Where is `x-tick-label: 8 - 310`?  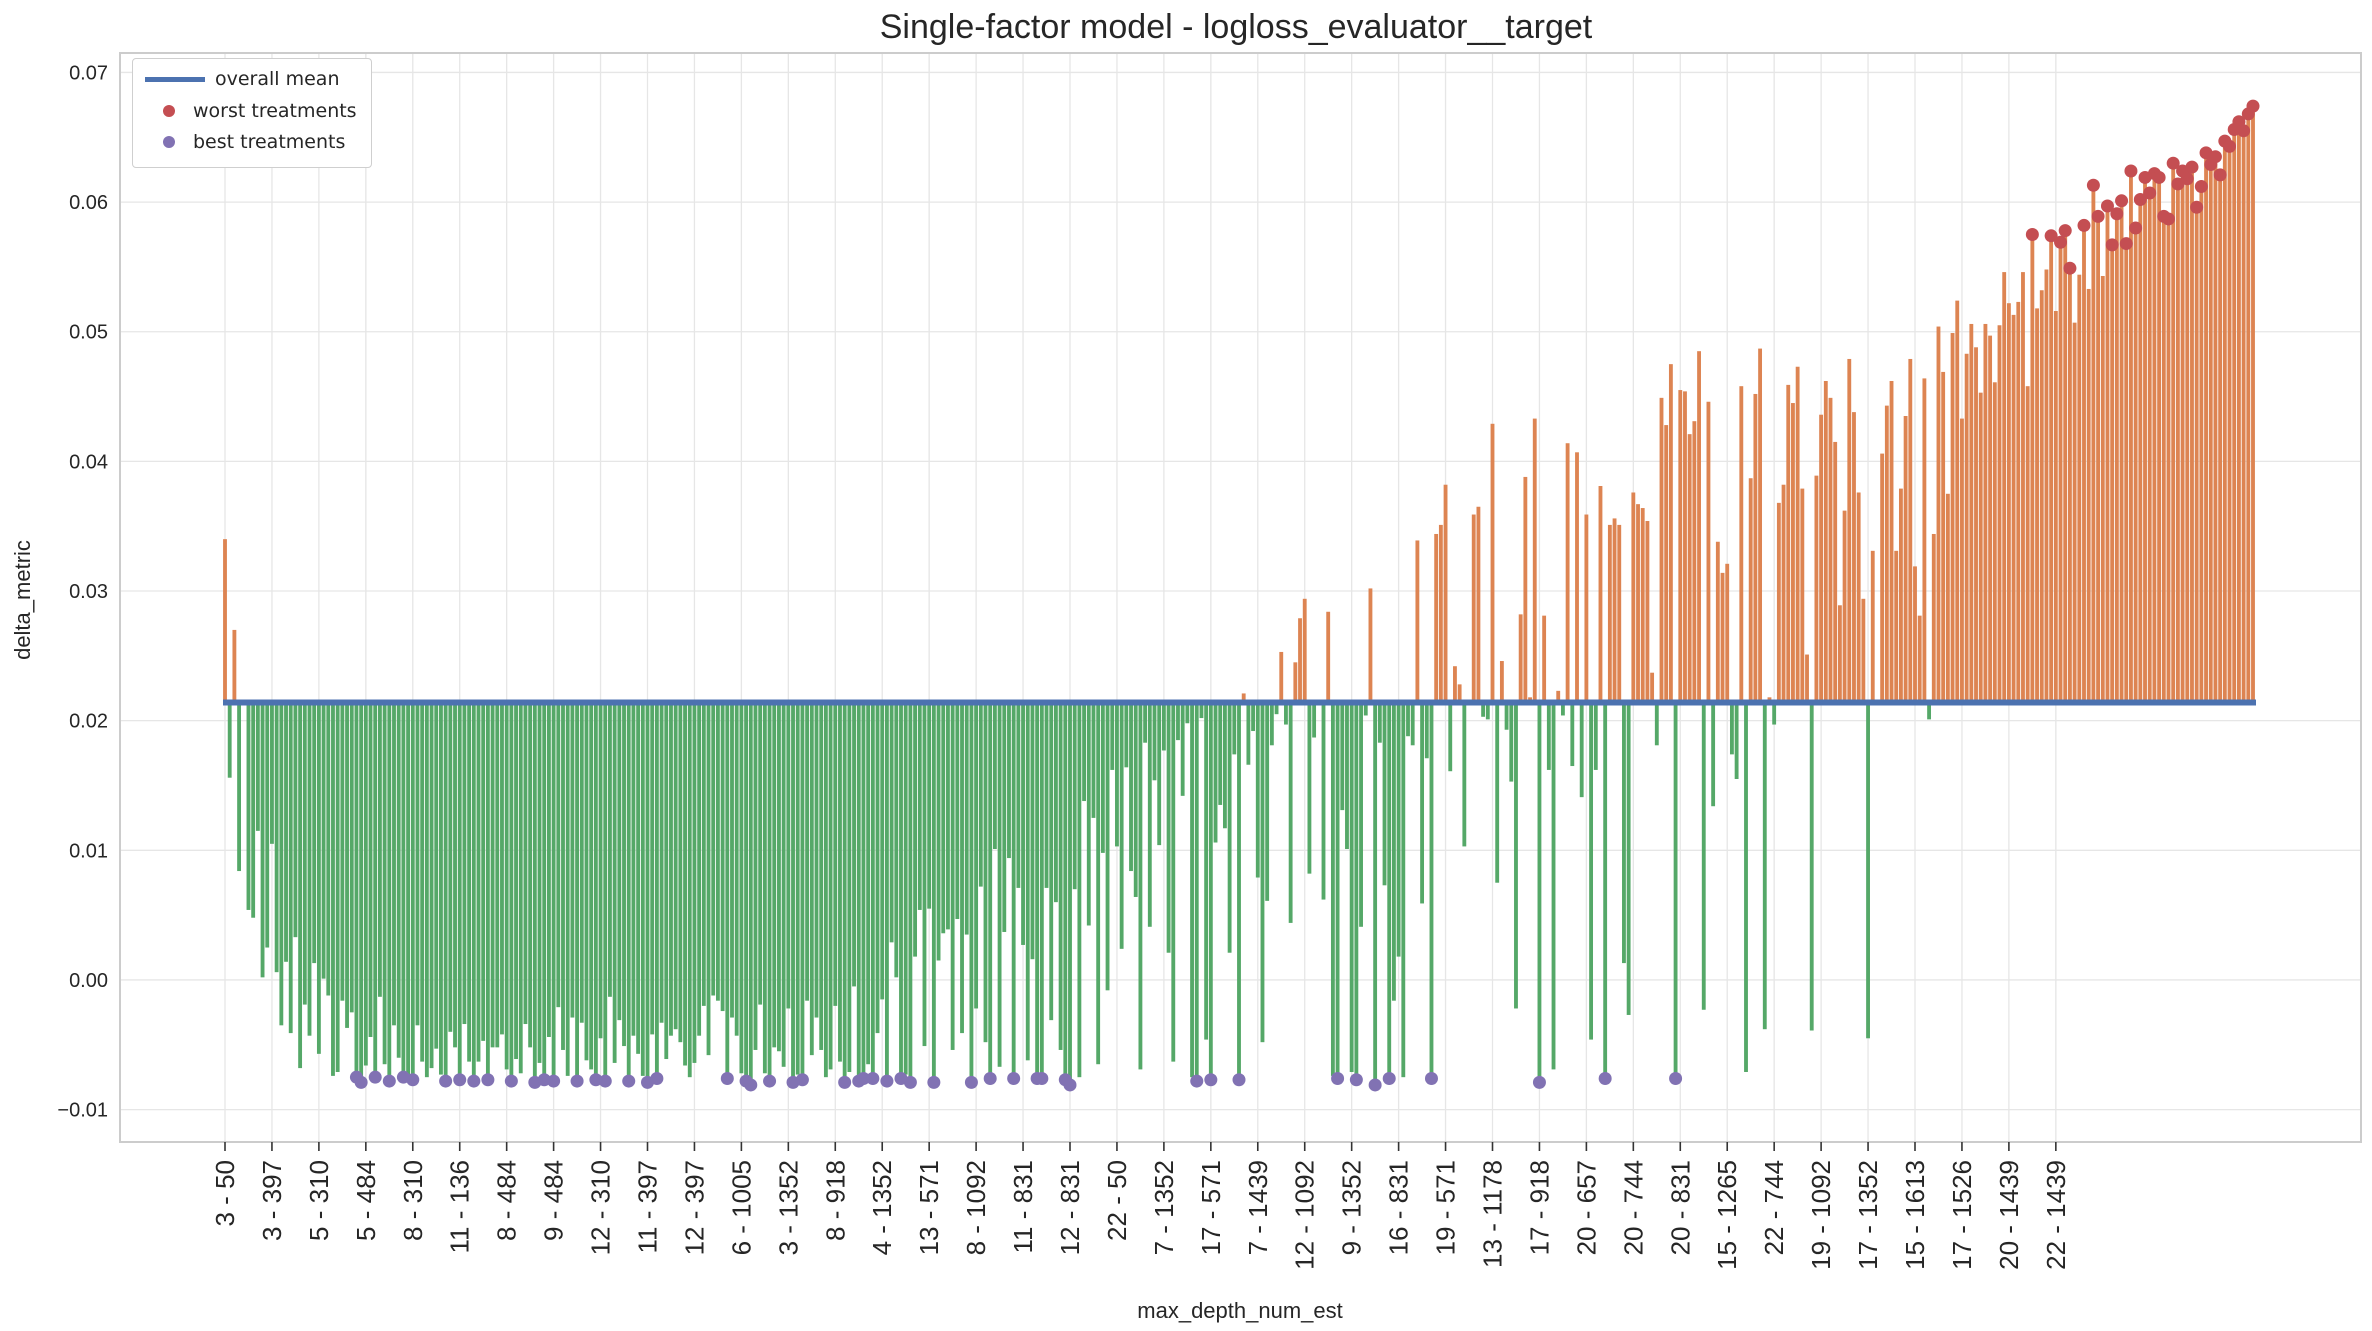
x-tick-label: 8 - 310 is located at coordinates (413, 1200).